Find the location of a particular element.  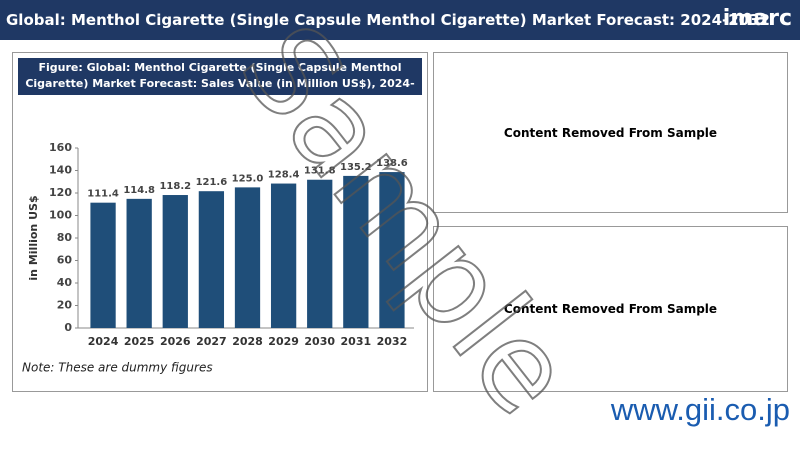

y-tick-label: 160 is located at coordinates (60, 147).